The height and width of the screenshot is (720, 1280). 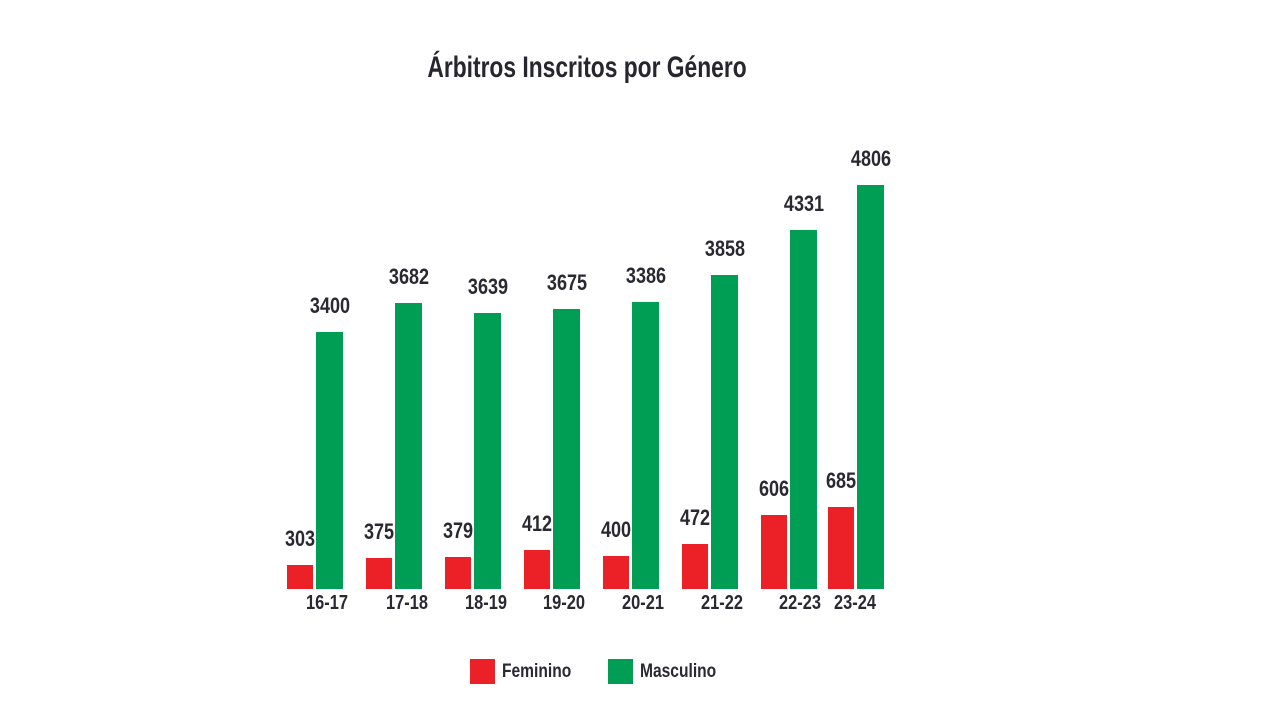 What do you see at coordinates (724, 248) in the screenshot?
I see `value-label-masculino: 3858` at bounding box center [724, 248].